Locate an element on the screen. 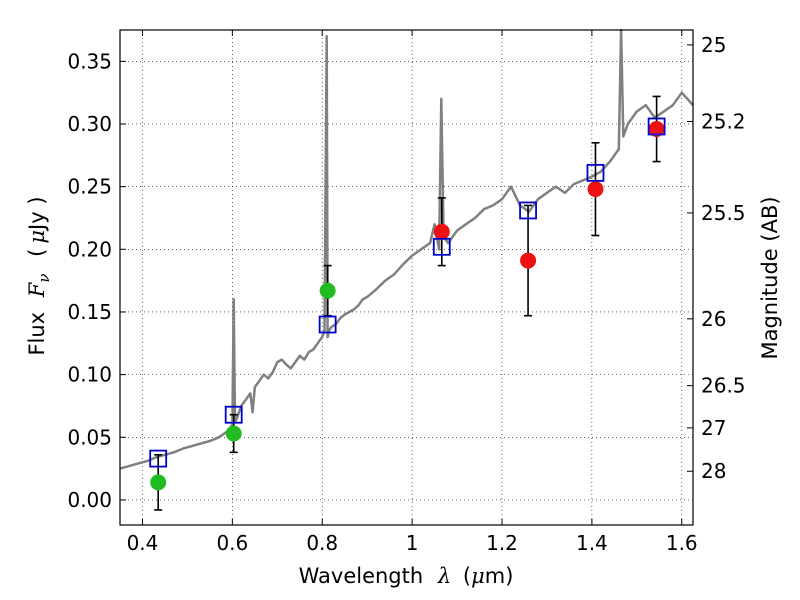 This screenshot has width=800, height=600. y-tick-label: 0.10 is located at coordinates (89, 375).